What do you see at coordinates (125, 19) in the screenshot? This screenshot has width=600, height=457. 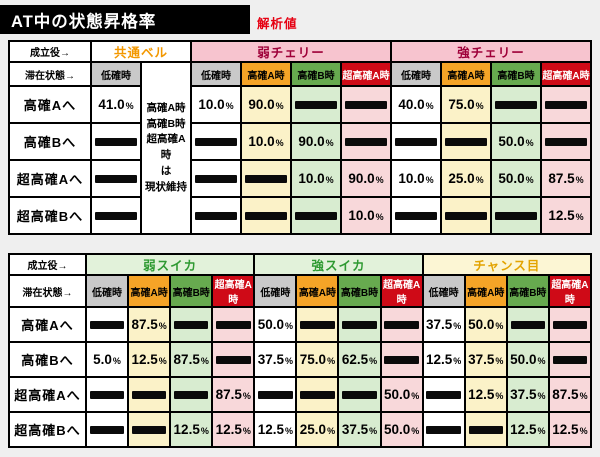 I see `page-title-bar: AT中の状態昇格率` at bounding box center [125, 19].